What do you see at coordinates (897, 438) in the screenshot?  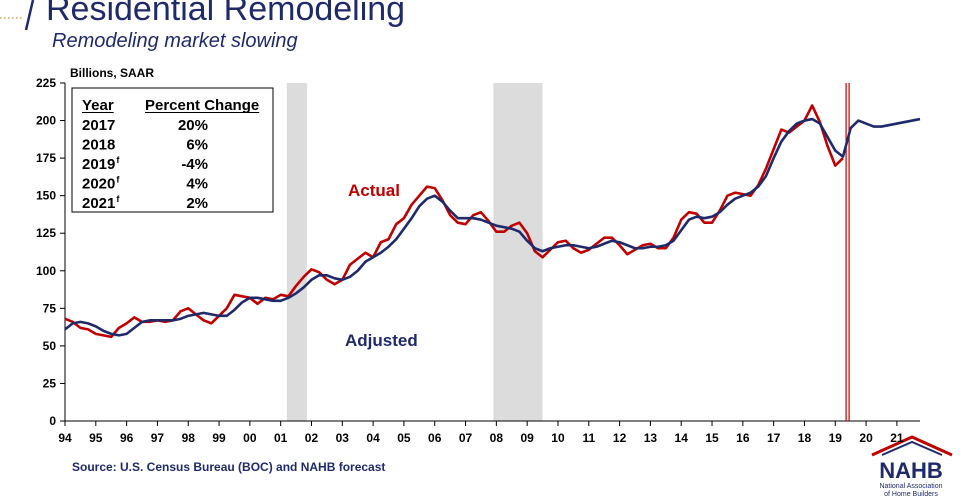 I see `x-tick-label: 21` at bounding box center [897, 438].